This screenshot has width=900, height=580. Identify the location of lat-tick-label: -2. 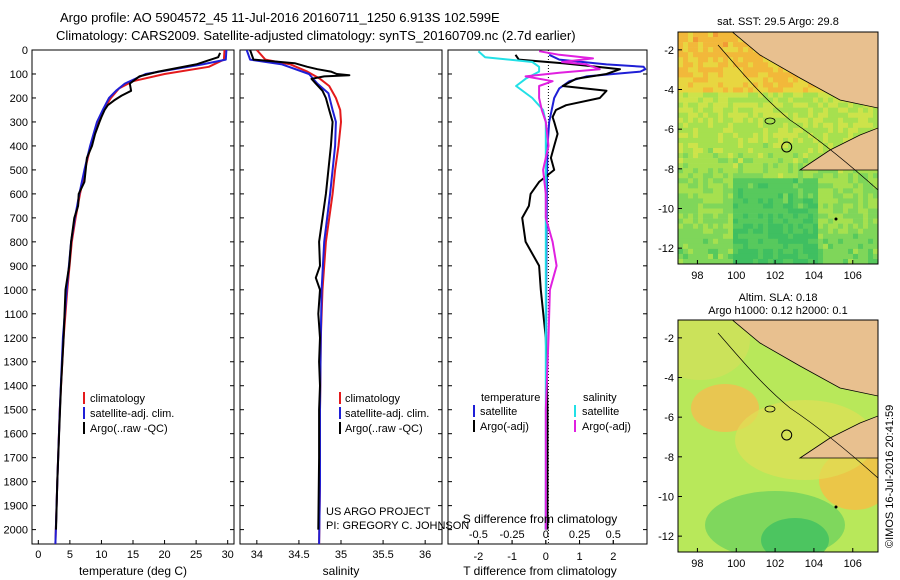
(669, 339).